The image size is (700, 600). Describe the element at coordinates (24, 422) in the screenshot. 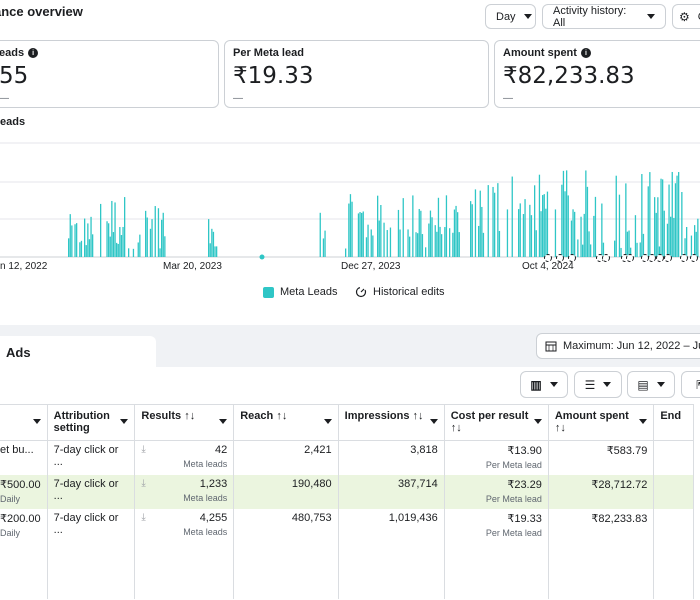

I see `column-header` at that location.